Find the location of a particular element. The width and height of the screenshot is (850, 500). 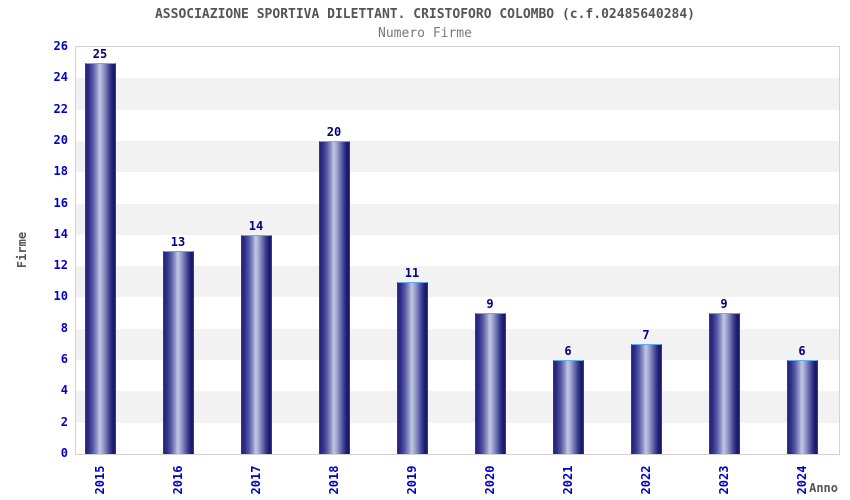

y-tick-label: 4 is located at coordinates (64, 390).